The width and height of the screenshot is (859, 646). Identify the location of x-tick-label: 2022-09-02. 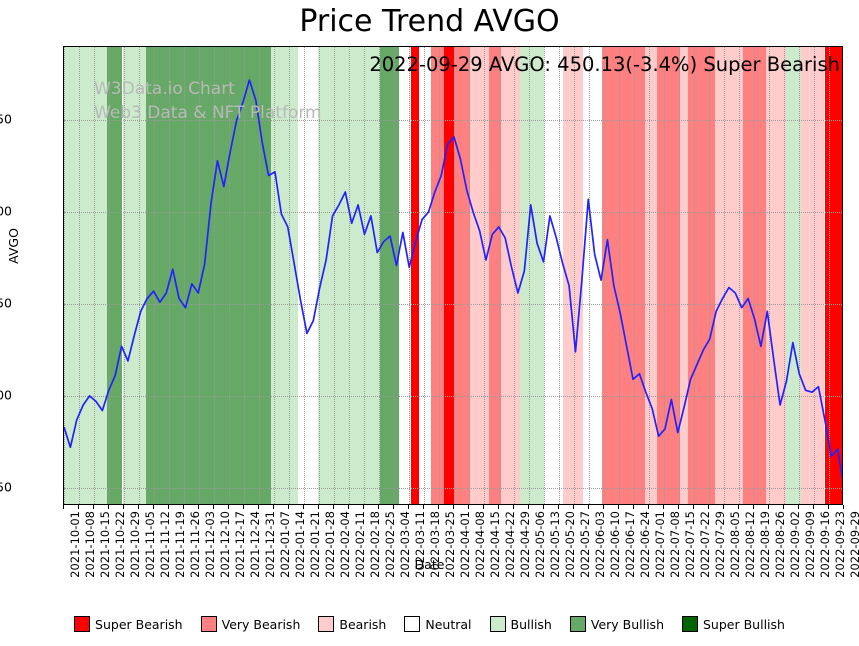
(795, 544).